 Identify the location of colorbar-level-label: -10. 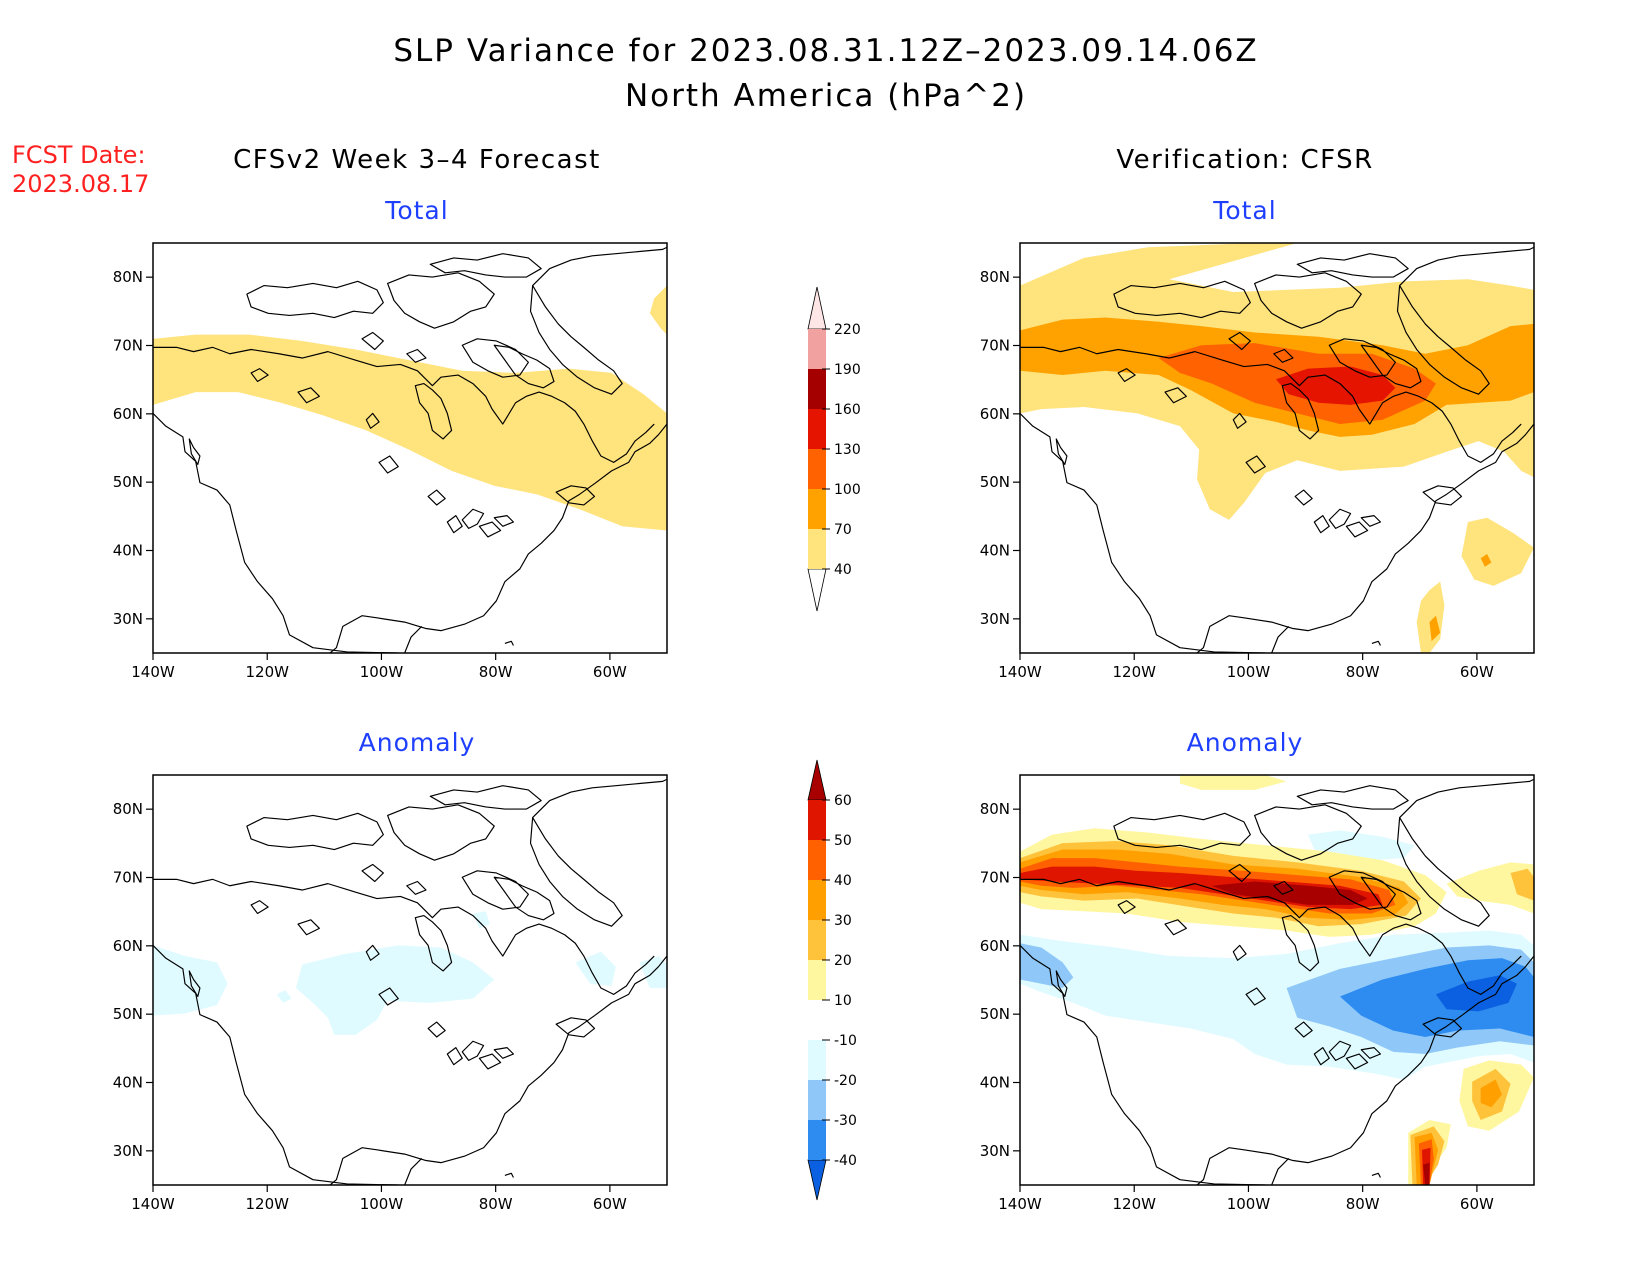
(845, 1041).